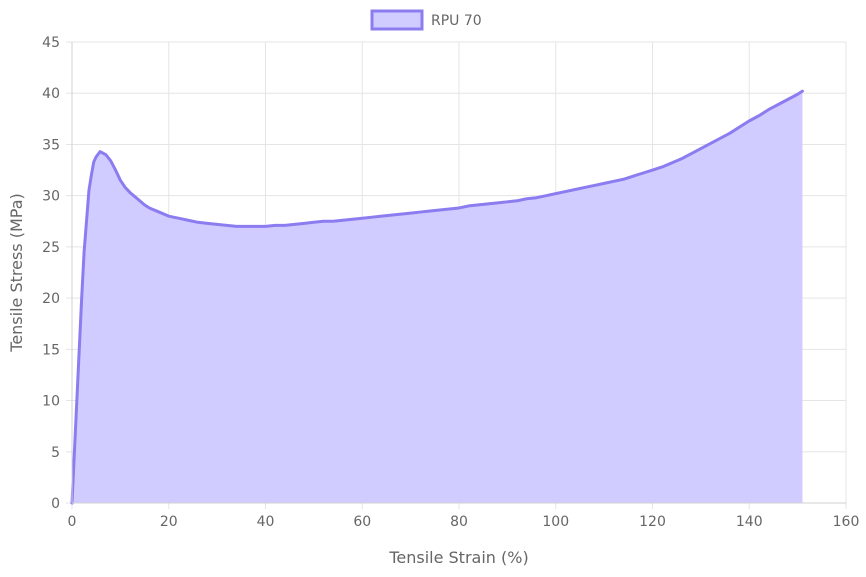  Describe the element at coordinates (51, 94) in the screenshot. I see `y-tick-label: 40` at that location.